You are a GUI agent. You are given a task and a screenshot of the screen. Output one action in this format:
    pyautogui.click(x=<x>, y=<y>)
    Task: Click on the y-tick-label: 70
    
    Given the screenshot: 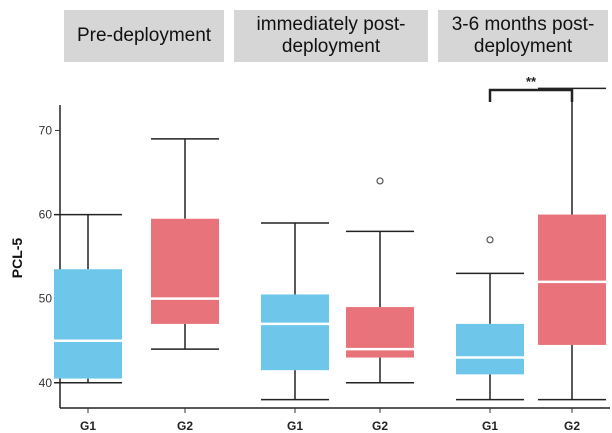 What is the action you would take?
    pyautogui.click(x=46, y=130)
    